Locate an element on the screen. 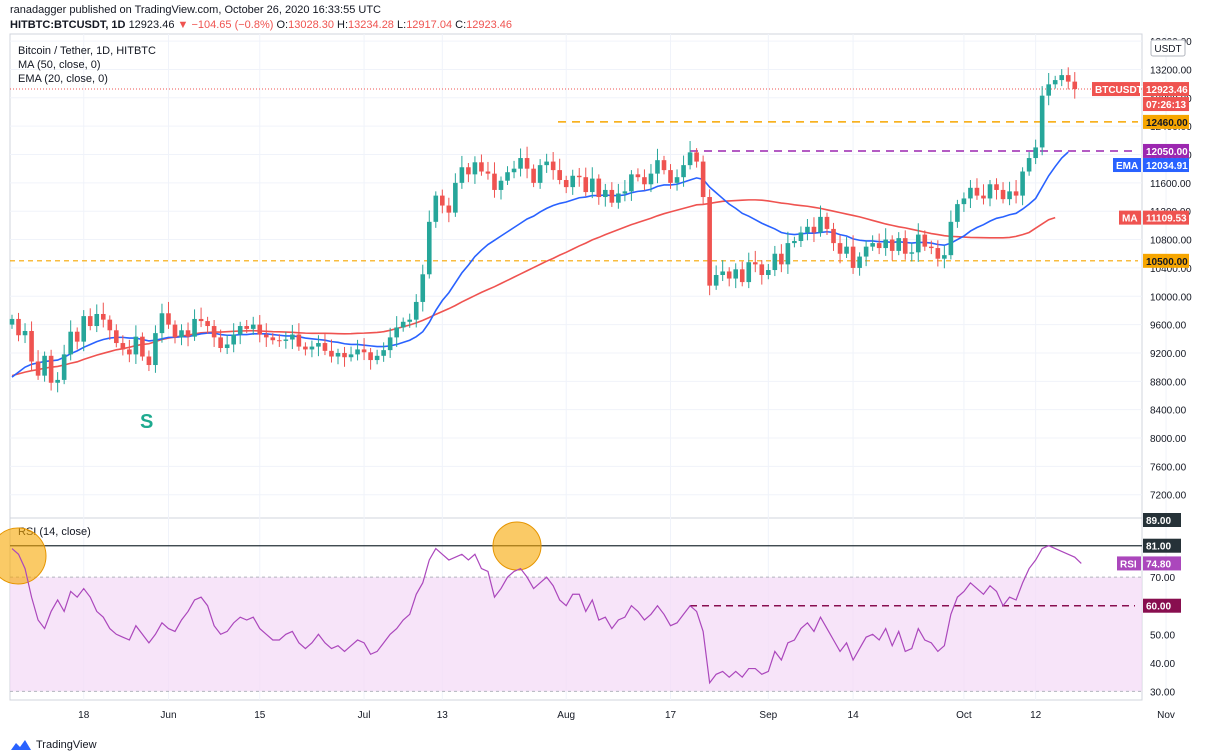 This screenshot has height=755, width=1208. time-tick-label: 13 is located at coordinates (443, 715).